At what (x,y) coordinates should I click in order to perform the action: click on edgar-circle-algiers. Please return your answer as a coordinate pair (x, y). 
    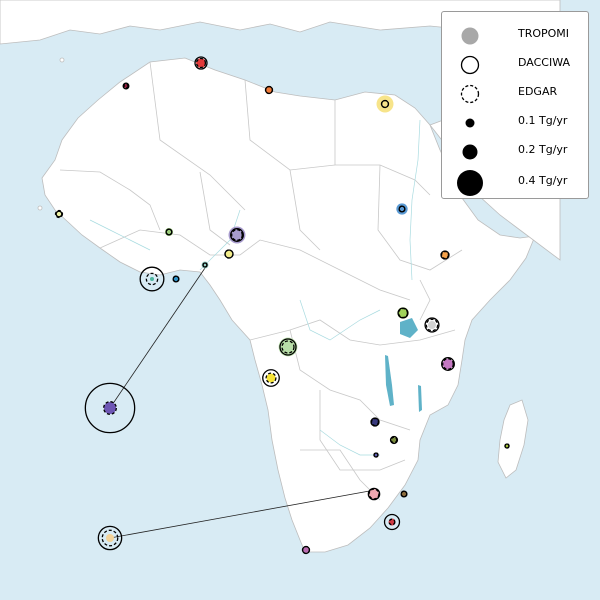
    Looking at the image, I should click on (201, 63).